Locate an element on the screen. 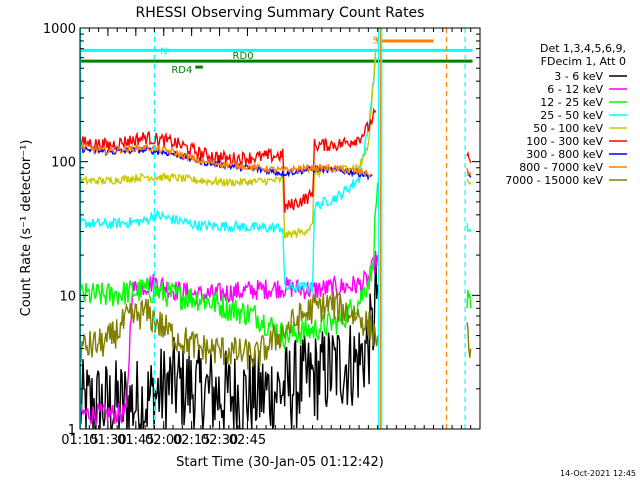 This screenshot has height=480, width=640. flag-label-rd4: RD4 is located at coordinates (181, 70).